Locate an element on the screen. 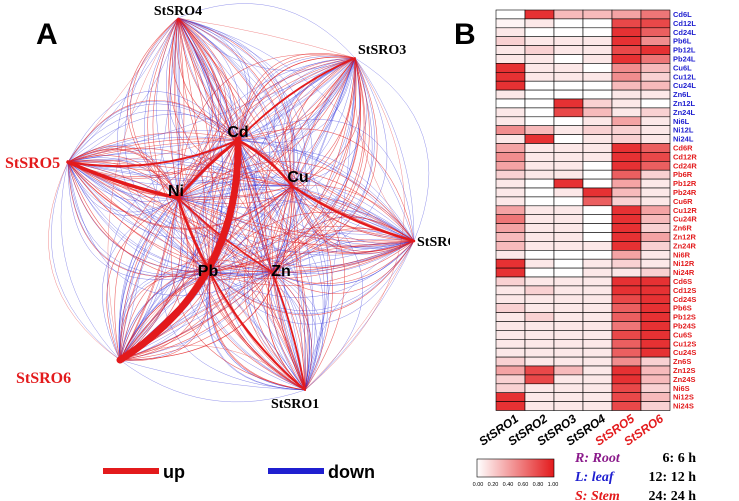 Image resolution: width=739 pixels, height=501 pixels. row-label: Pb24S is located at coordinates (684, 326).